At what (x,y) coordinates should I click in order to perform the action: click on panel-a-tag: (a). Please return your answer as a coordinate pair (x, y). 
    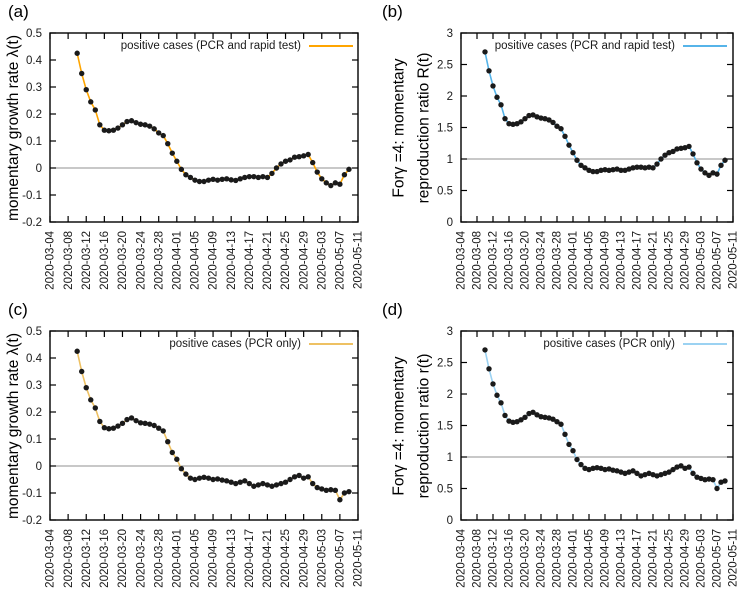
    Looking at the image, I should click on (18, 11).